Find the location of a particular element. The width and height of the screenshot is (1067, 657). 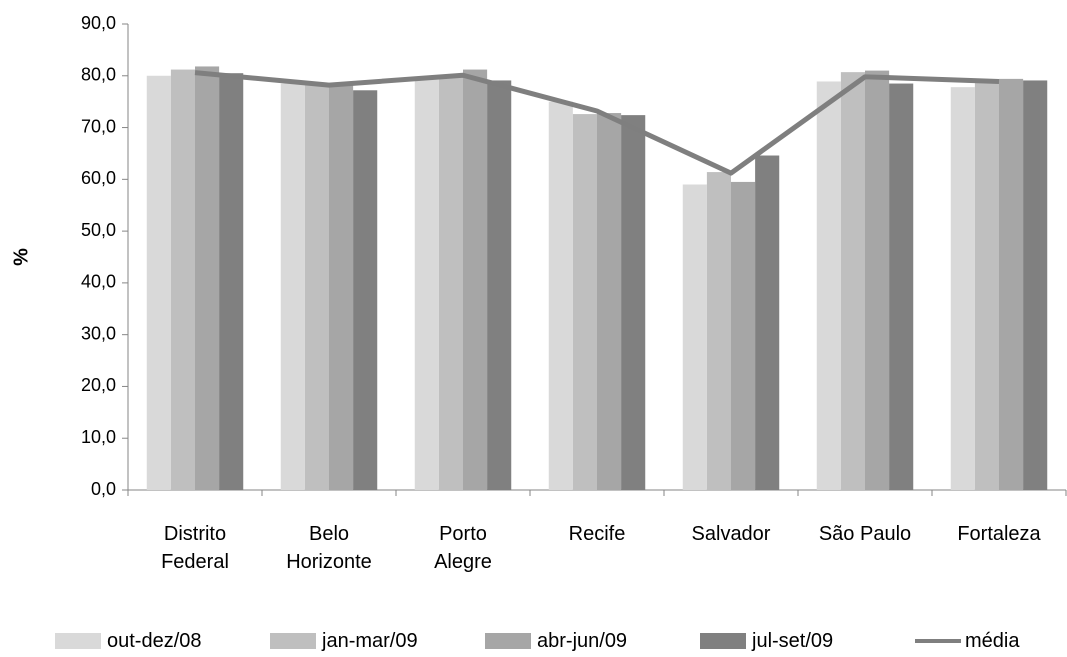

y-tick-label: 60,0 is located at coordinates (98, 178).